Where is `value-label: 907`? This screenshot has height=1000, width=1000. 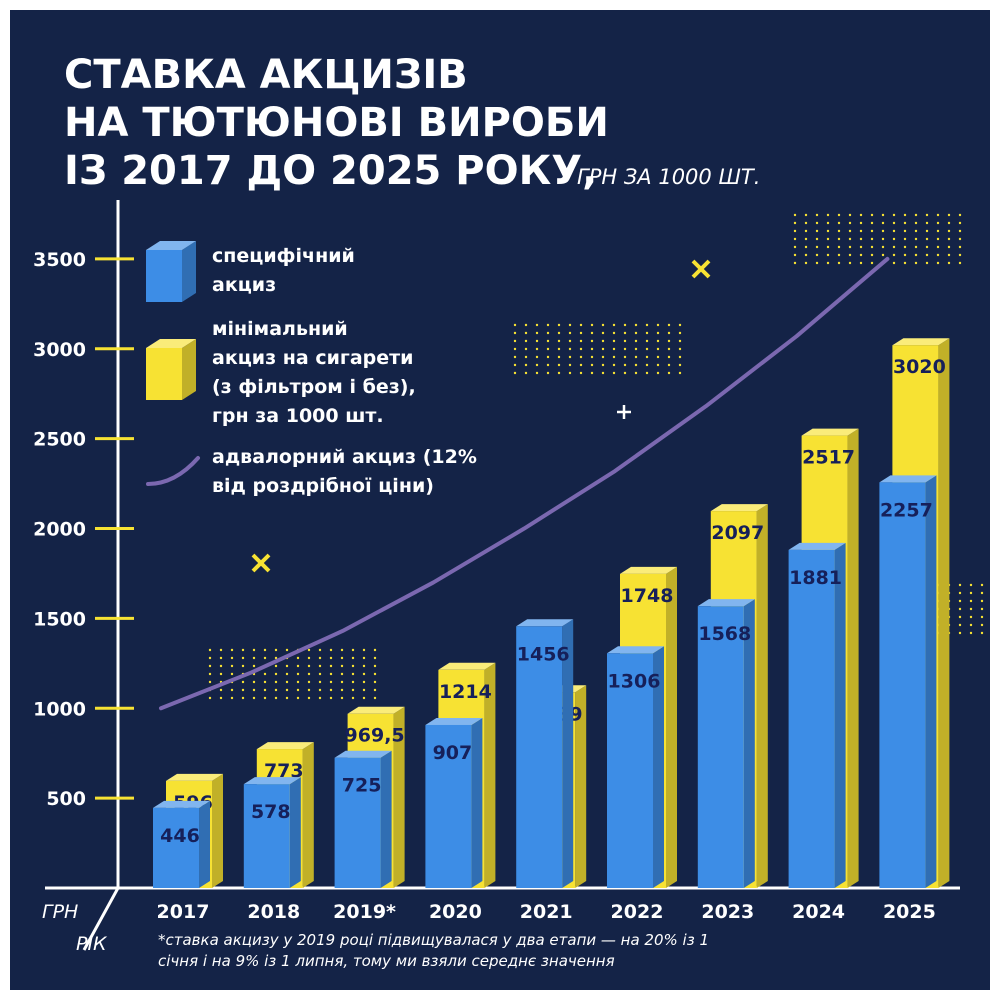 value-label: 907 is located at coordinates (453, 753).